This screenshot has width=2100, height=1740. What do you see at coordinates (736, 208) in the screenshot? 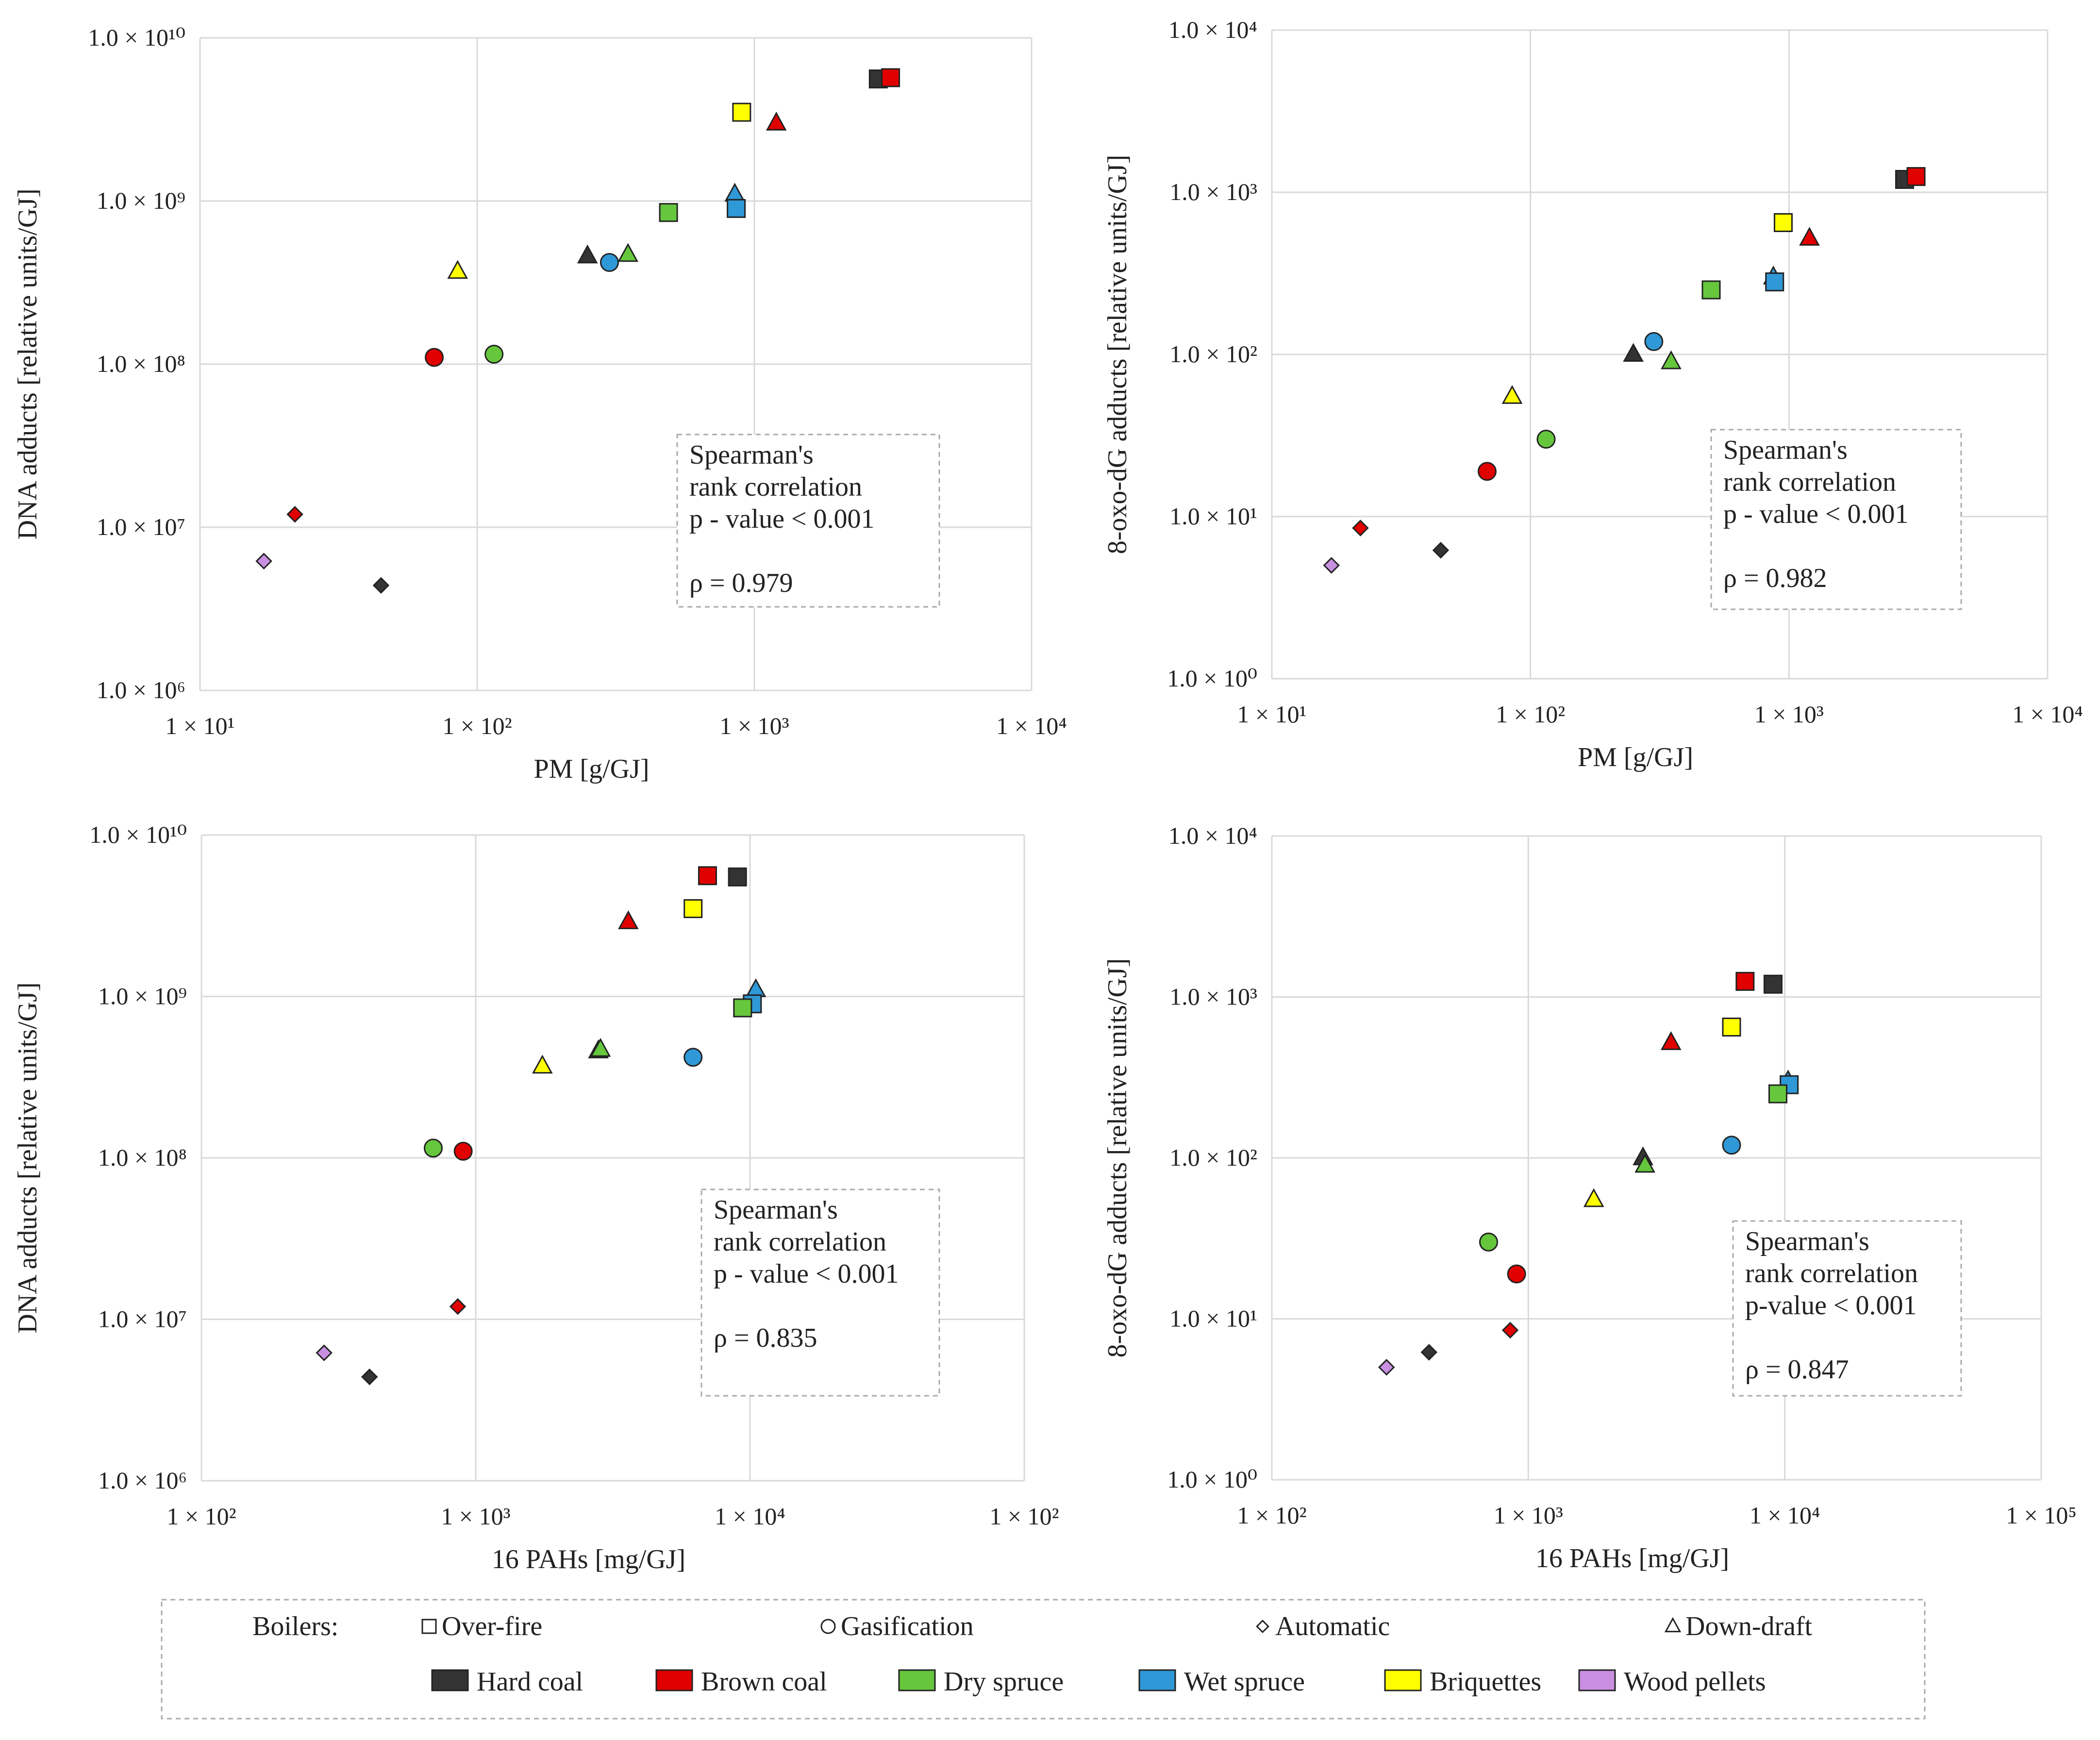
I see `data-point-square-wet_spruce` at bounding box center [736, 208].